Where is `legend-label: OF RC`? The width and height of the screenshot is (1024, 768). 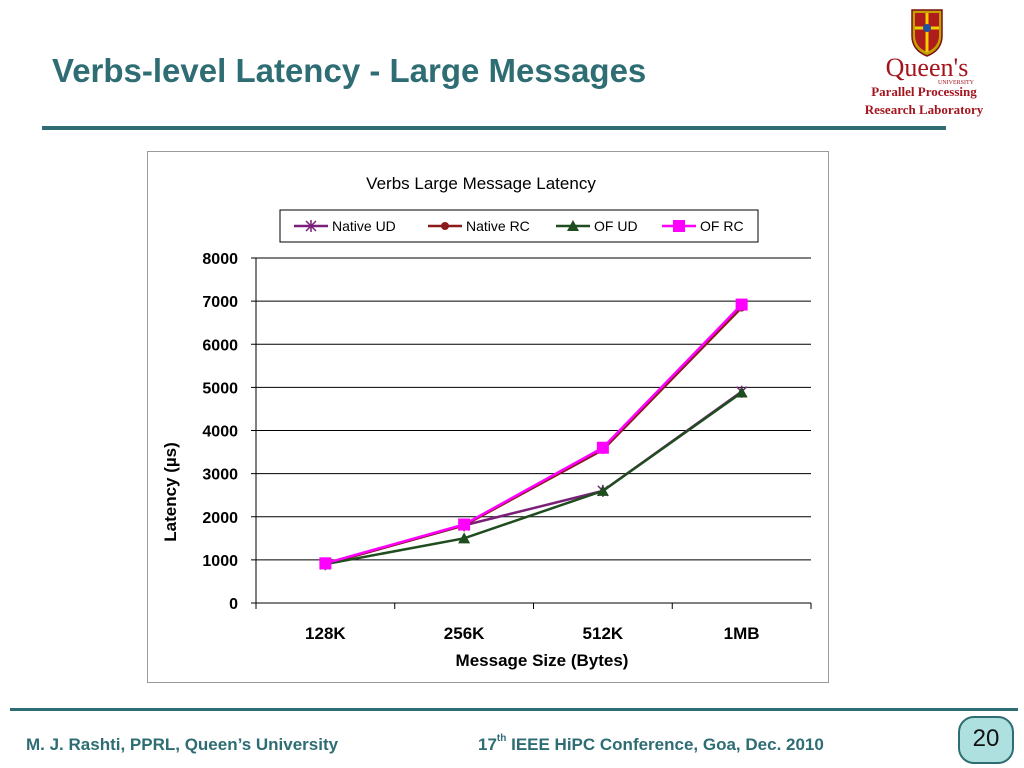 legend-label: OF RC is located at coordinates (722, 226).